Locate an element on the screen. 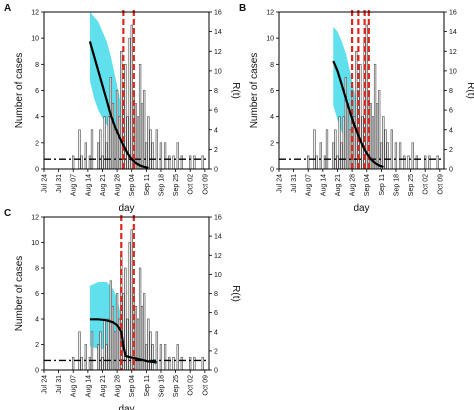 Image resolution: width=474 pixels, height=410 pixels. y-tick-label: 0 is located at coordinates (272, 170).